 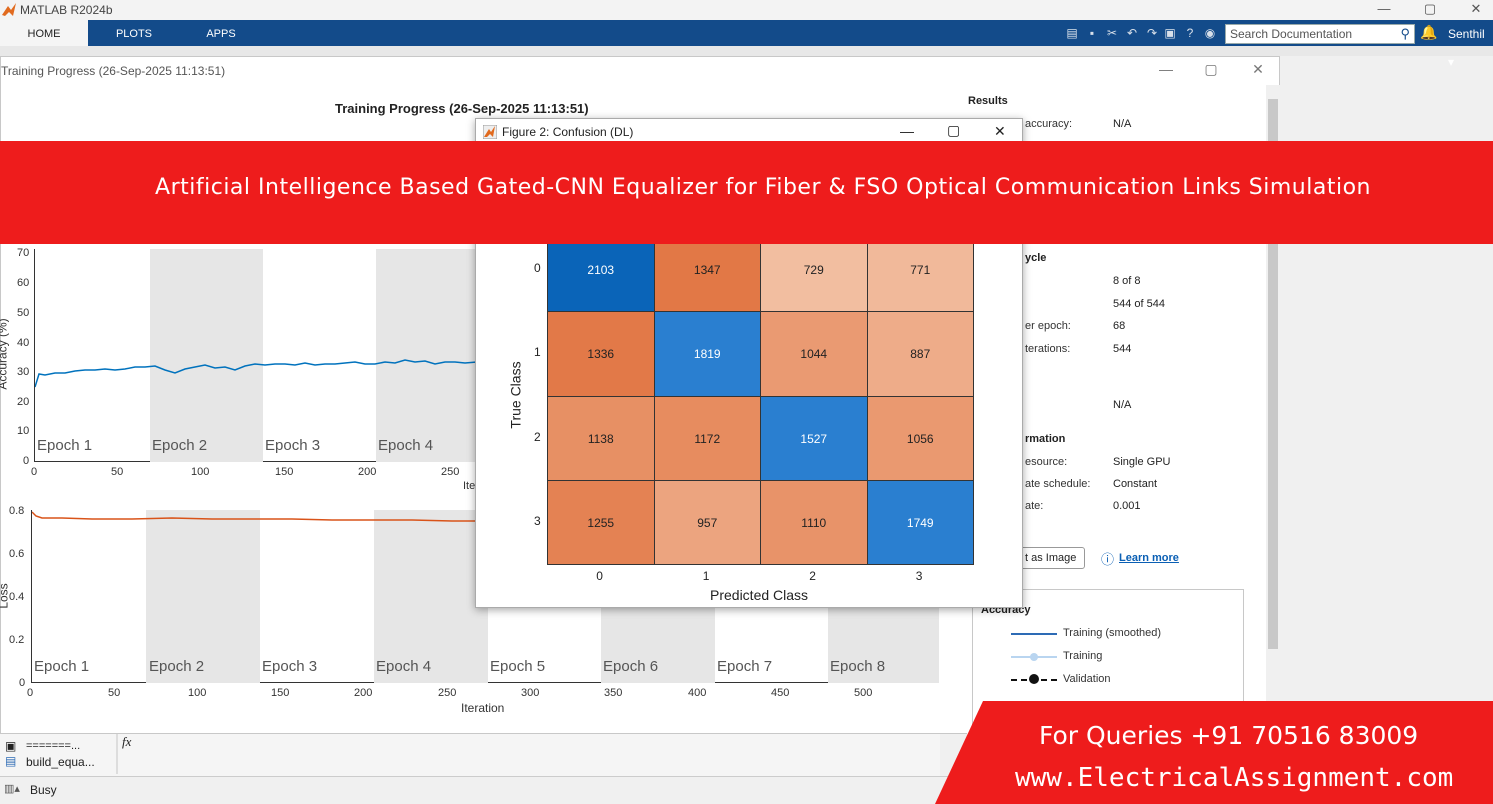 What do you see at coordinates (1112, 633) in the screenshot?
I see `legend-entry: Training (smoothed)` at bounding box center [1112, 633].